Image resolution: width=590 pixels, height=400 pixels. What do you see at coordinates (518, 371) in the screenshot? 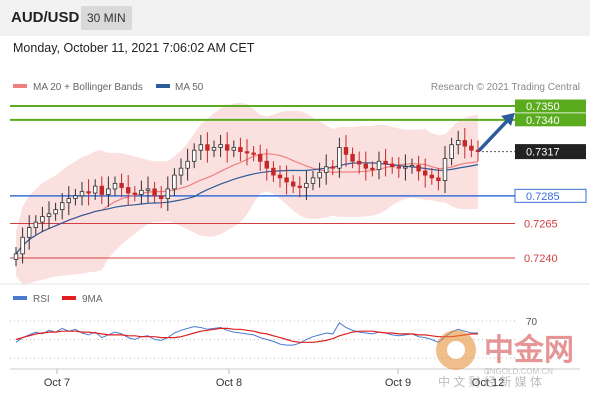
I see `watermark-url: CNGOLD.COM.CN` at bounding box center [518, 371].